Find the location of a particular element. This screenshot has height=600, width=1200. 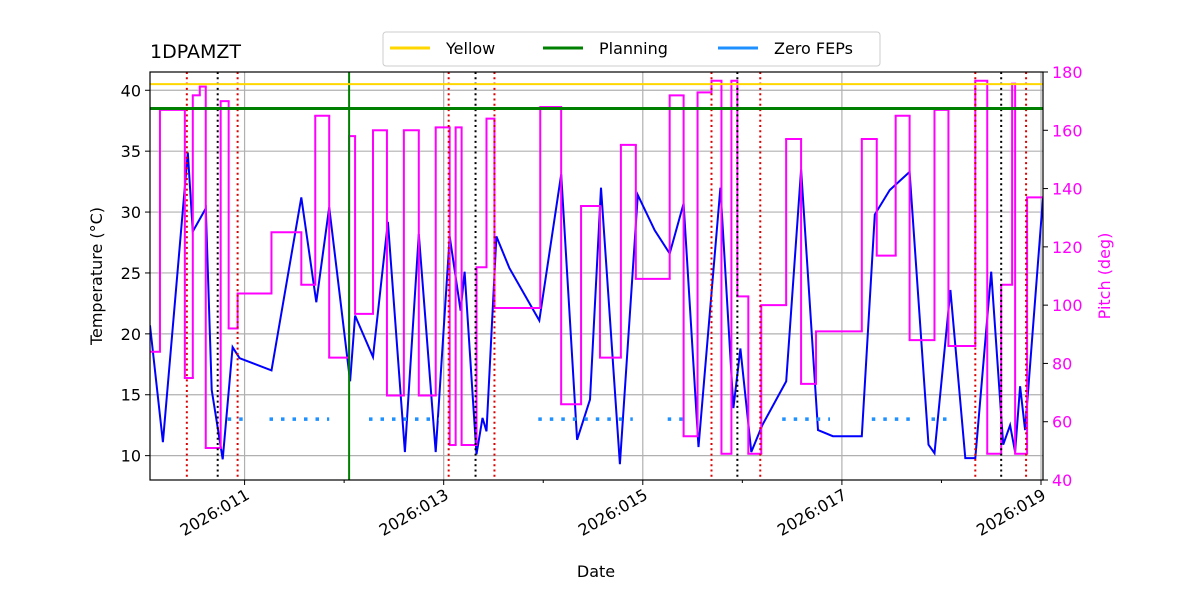

x-tick-label: 2026:013 is located at coordinates (414, 512).